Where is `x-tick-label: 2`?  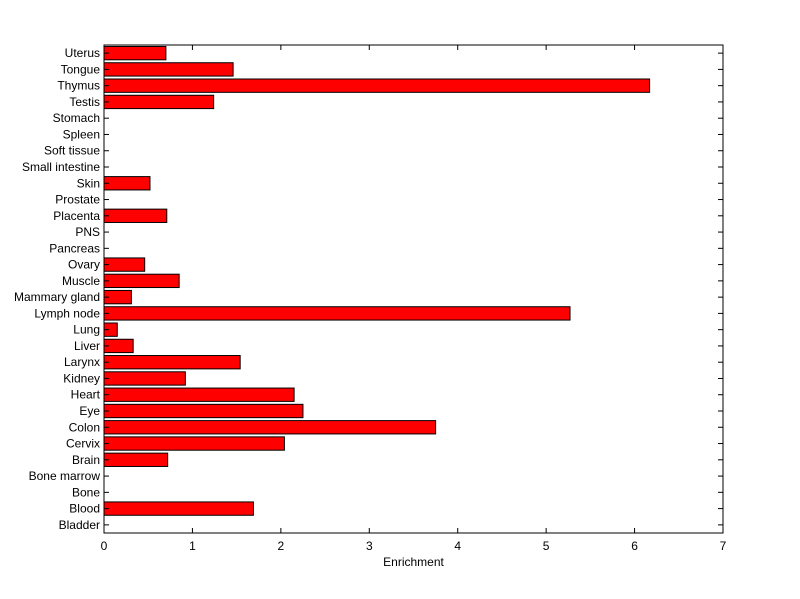
x-tick-label: 2 is located at coordinates (281, 546).